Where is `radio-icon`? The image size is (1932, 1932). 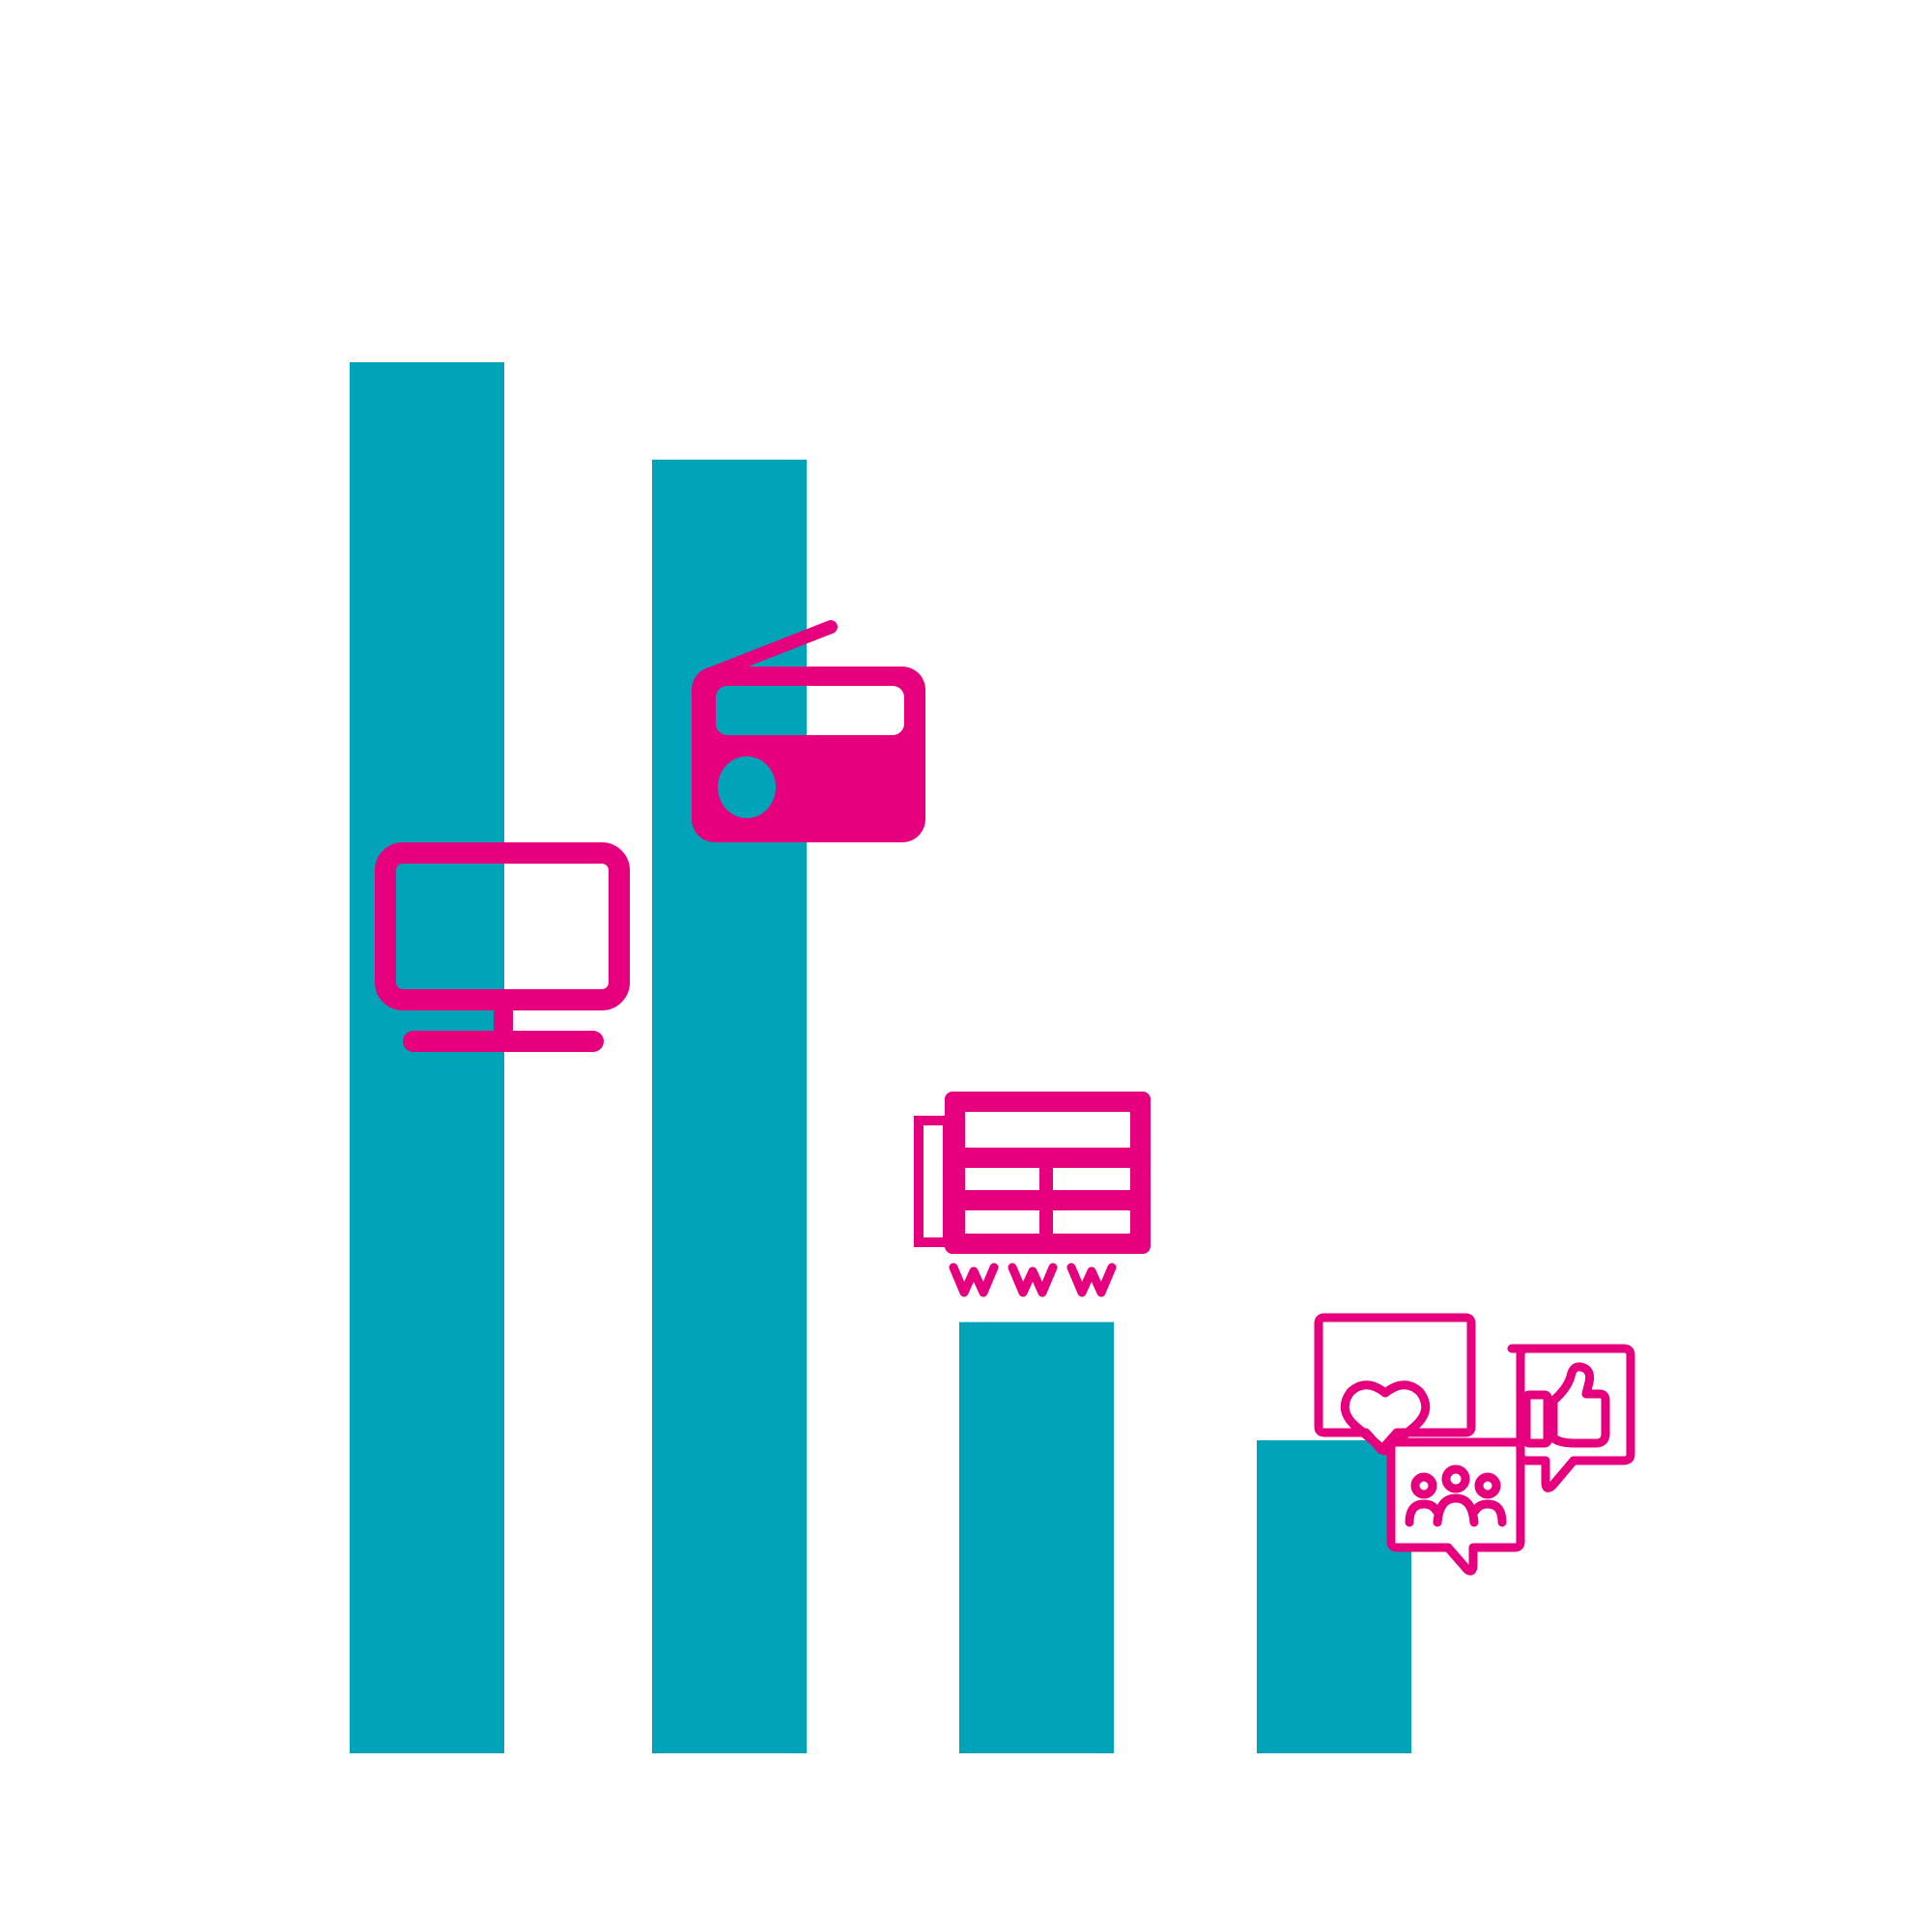 radio-icon is located at coordinates (808, 731).